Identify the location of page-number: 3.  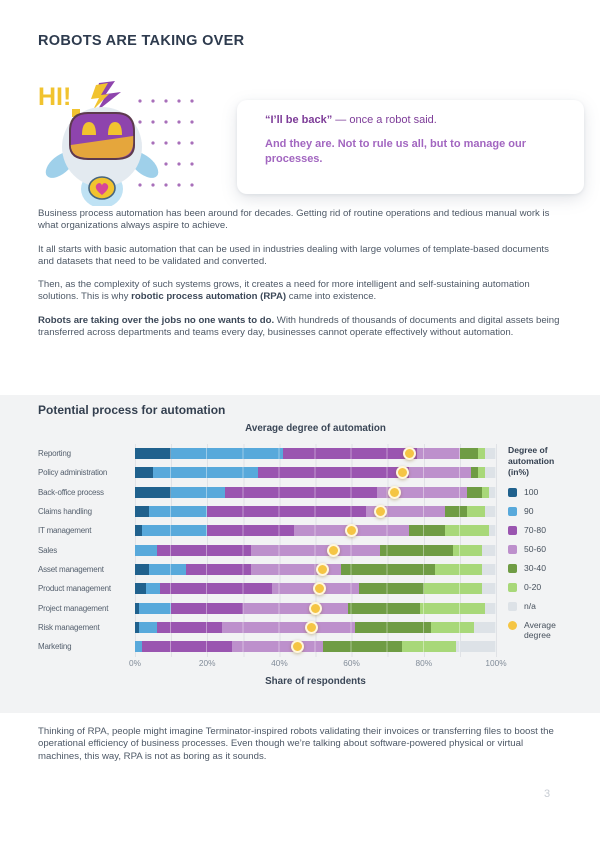
(547, 794).